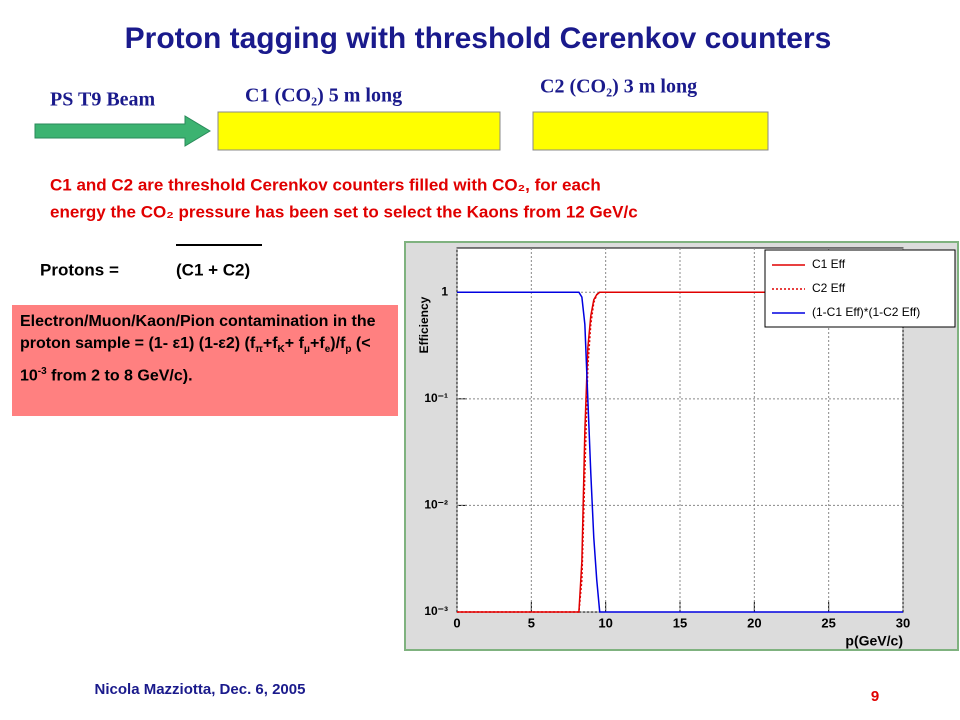 The image size is (960, 720). I want to click on x-tick-label: 20, so click(754, 622).